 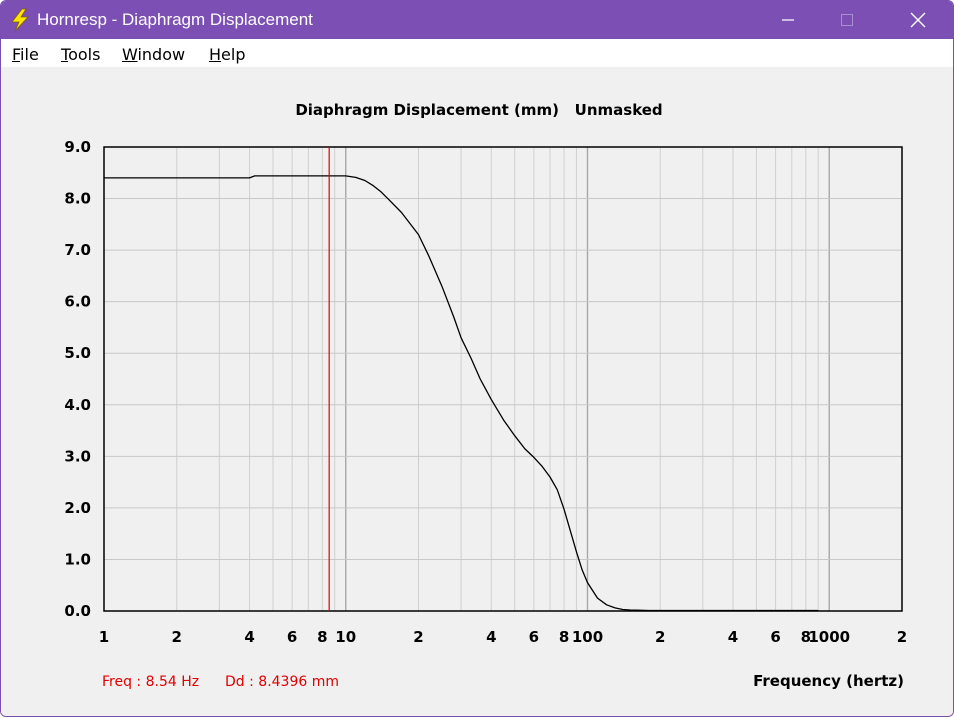 What do you see at coordinates (282, 682) in the screenshot?
I see `dd-readout: Dd : 8.4396 mm` at bounding box center [282, 682].